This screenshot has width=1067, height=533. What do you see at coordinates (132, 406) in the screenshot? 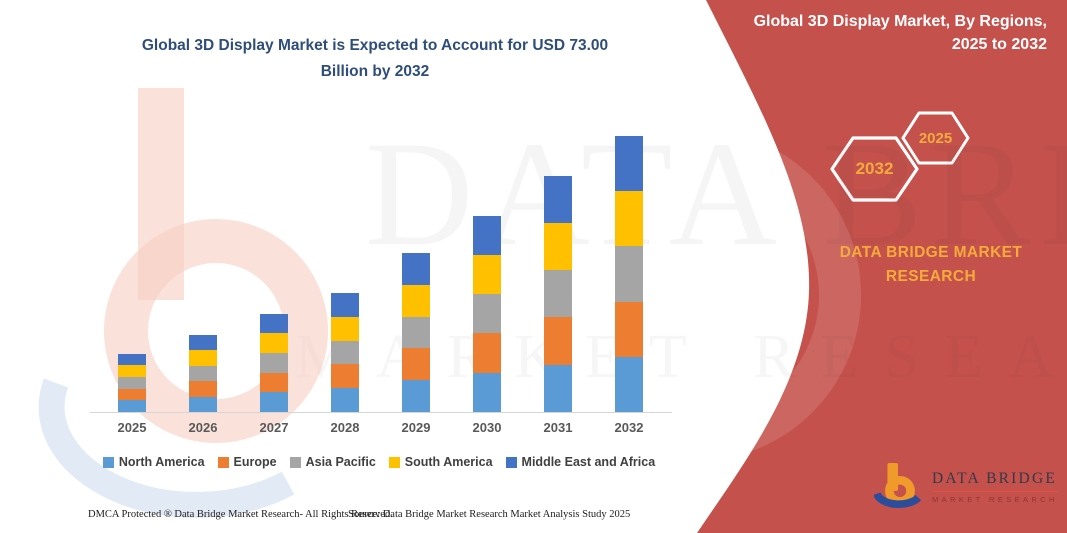
I see `bar-segment-2025-north-america` at bounding box center [132, 406].